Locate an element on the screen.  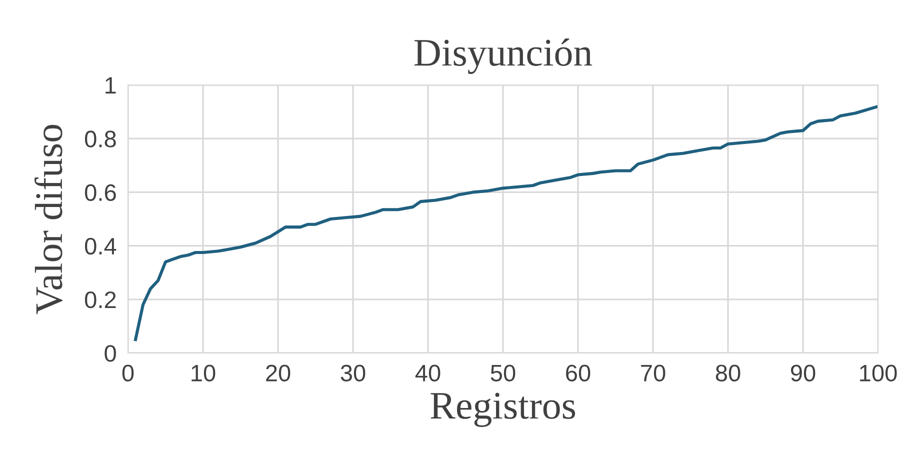
y-tick-label: 0.2 is located at coordinates (100, 299).